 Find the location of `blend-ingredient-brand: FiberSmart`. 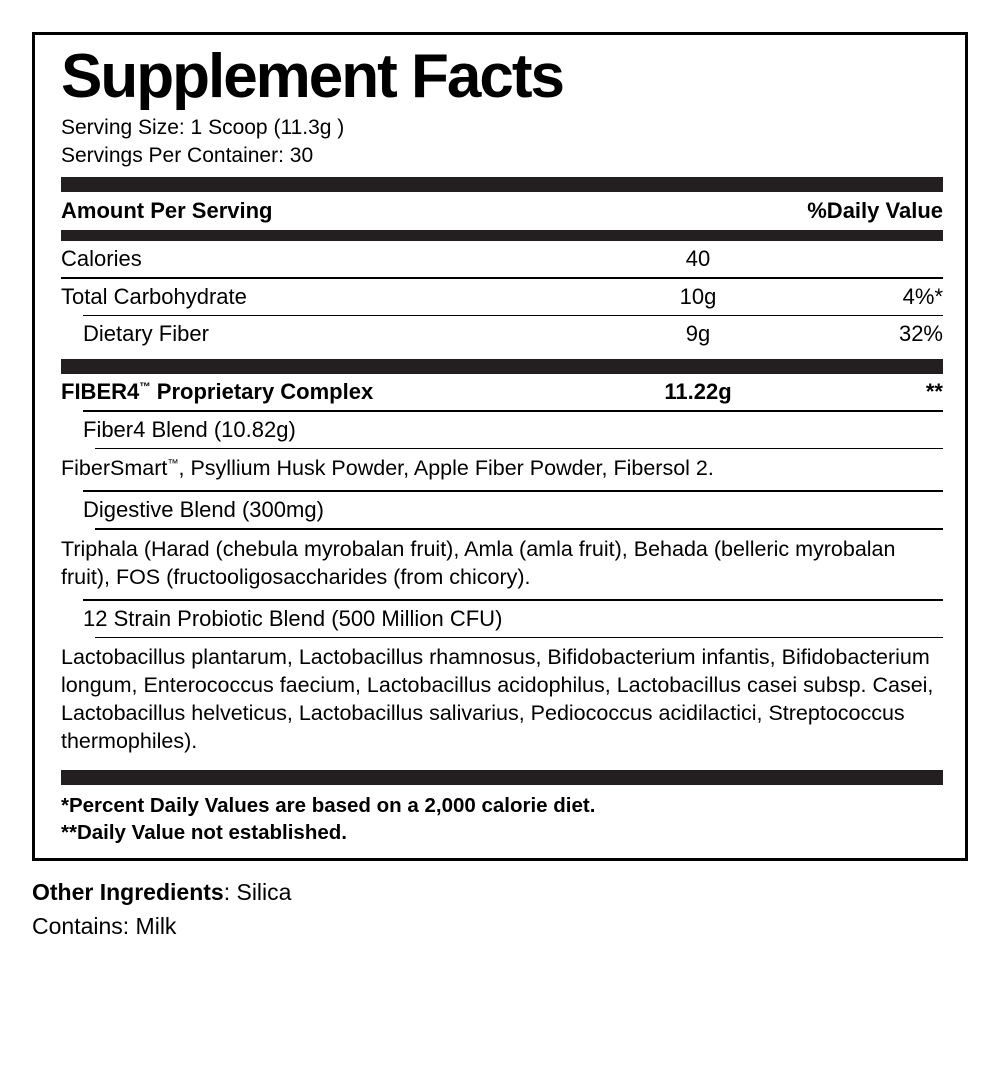

blend-ingredient-brand: FiberSmart is located at coordinates (114, 468).